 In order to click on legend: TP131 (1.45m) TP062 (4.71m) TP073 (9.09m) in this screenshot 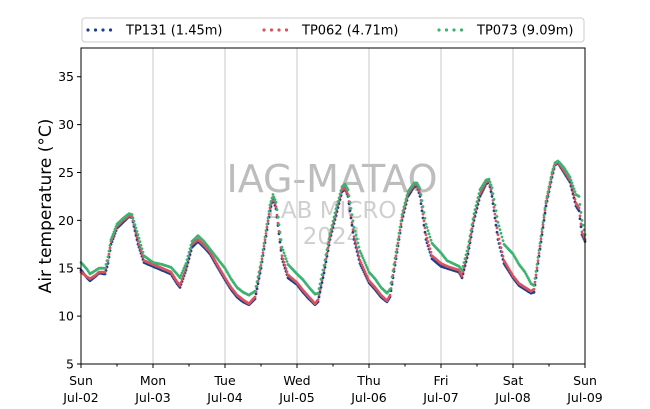, I will do `click(333, 30)`.